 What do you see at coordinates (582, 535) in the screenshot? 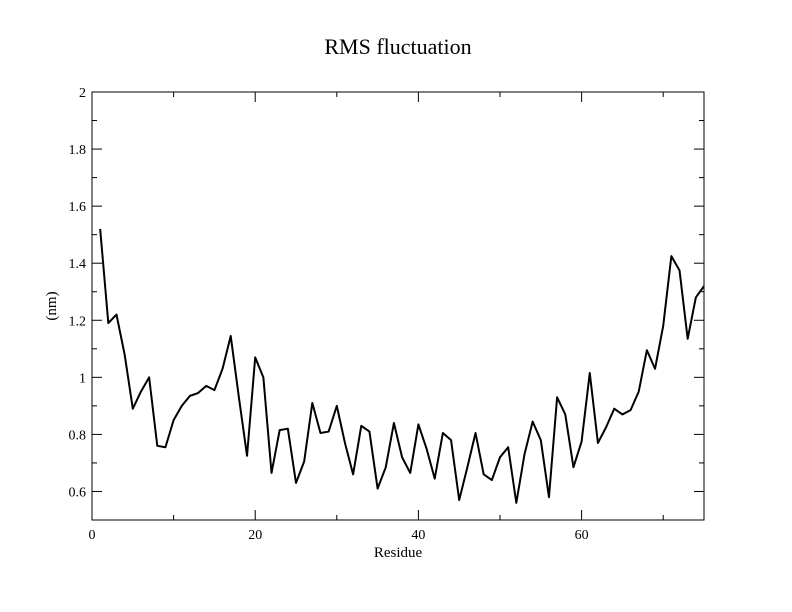
I see `x-tick-label: 60` at bounding box center [582, 535].